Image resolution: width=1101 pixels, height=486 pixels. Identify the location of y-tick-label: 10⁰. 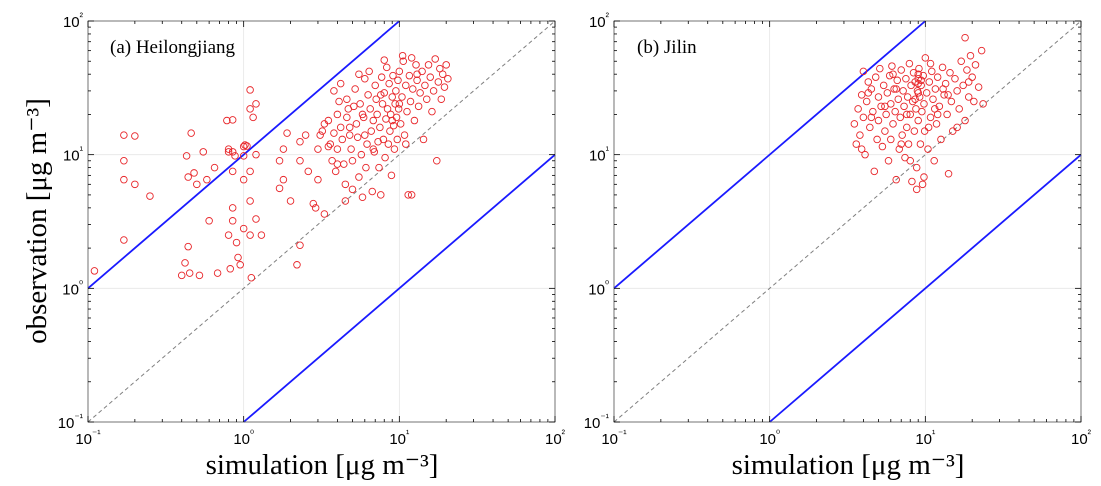
(598, 288).